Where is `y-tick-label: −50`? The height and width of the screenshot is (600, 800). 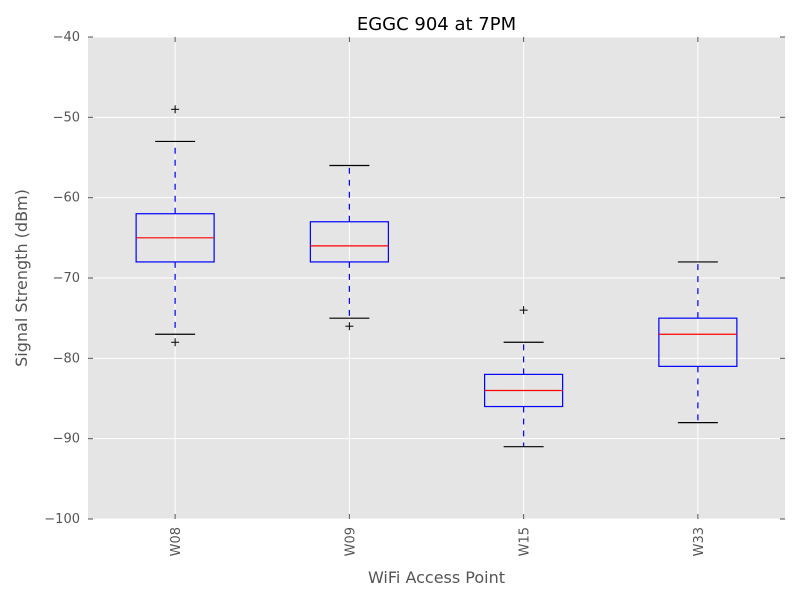
y-tick-label: −50 is located at coordinates (66, 117).